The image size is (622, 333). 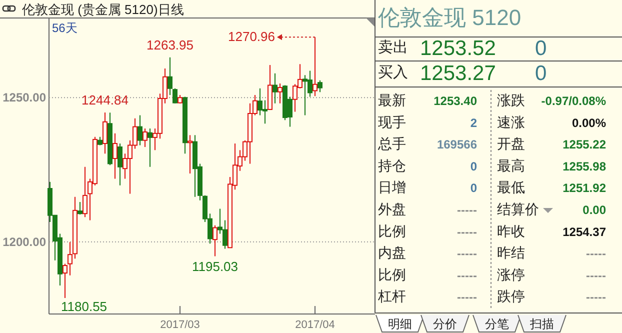 I want to click on text: 1254.37, so click(x=584, y=231).